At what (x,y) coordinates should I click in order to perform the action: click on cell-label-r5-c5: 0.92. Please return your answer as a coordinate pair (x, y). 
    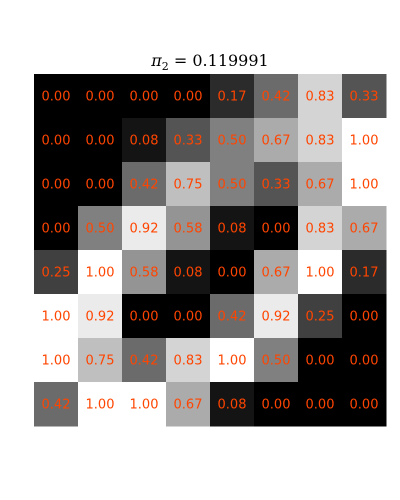
    Looking at the image, I should click on (276, 317).